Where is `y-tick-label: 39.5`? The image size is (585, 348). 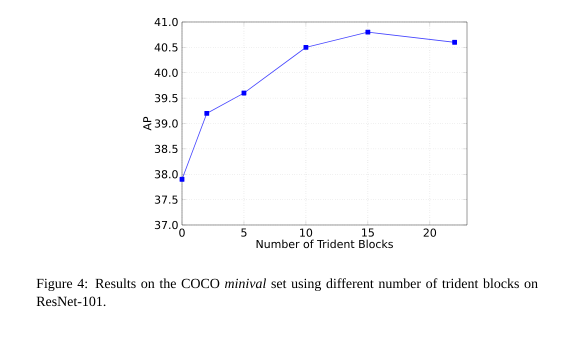 y-tick-label: 39.5 is located at coordinates (166, 98).